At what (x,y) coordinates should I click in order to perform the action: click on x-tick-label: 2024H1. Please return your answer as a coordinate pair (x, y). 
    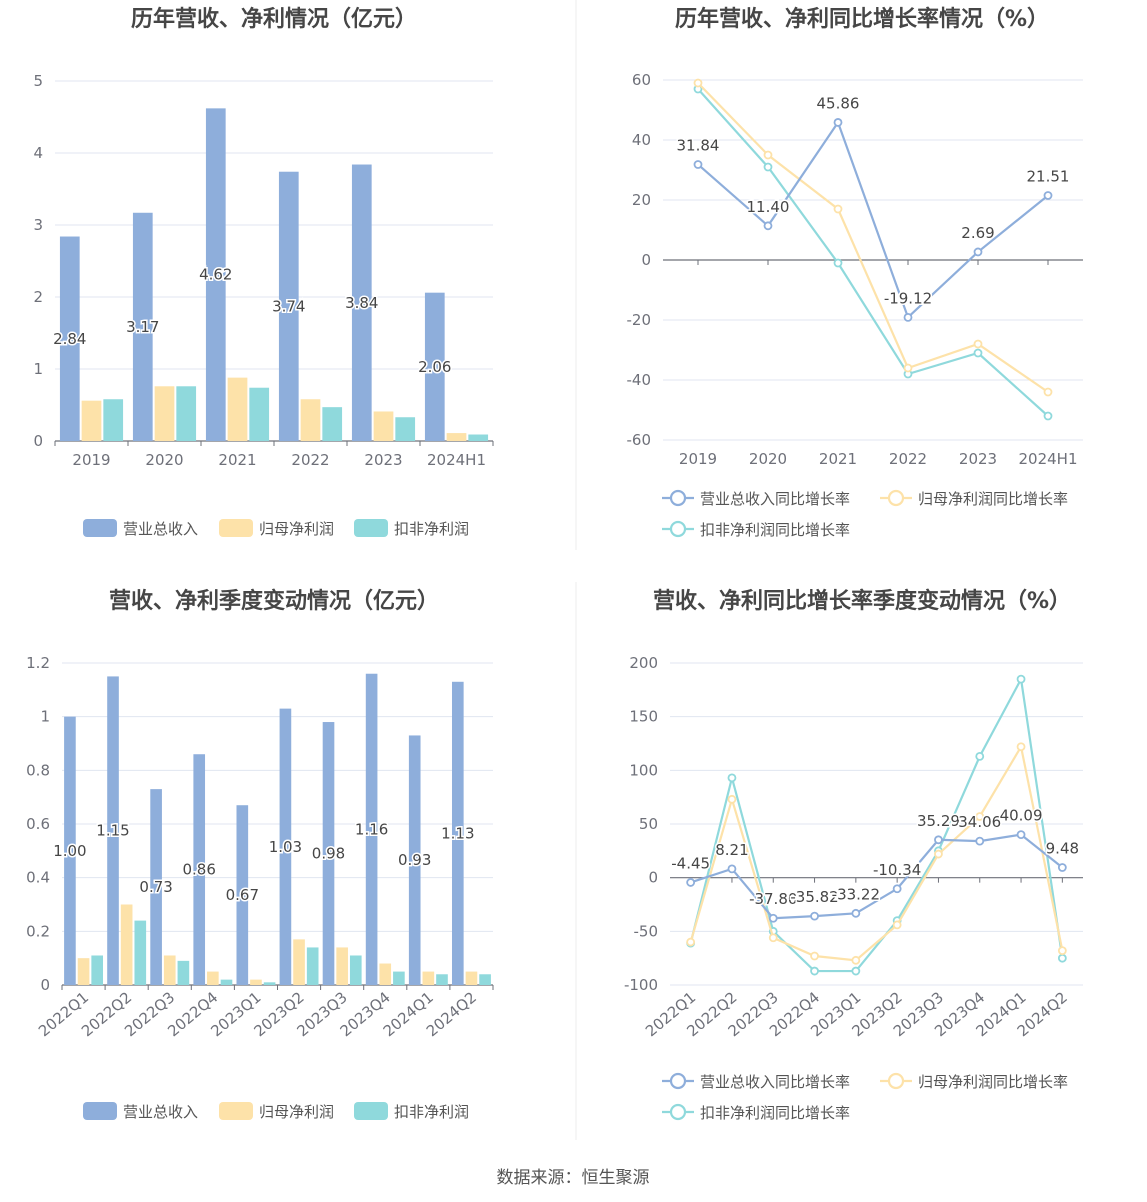
    Looking at the image, I should click on (1048, 459).